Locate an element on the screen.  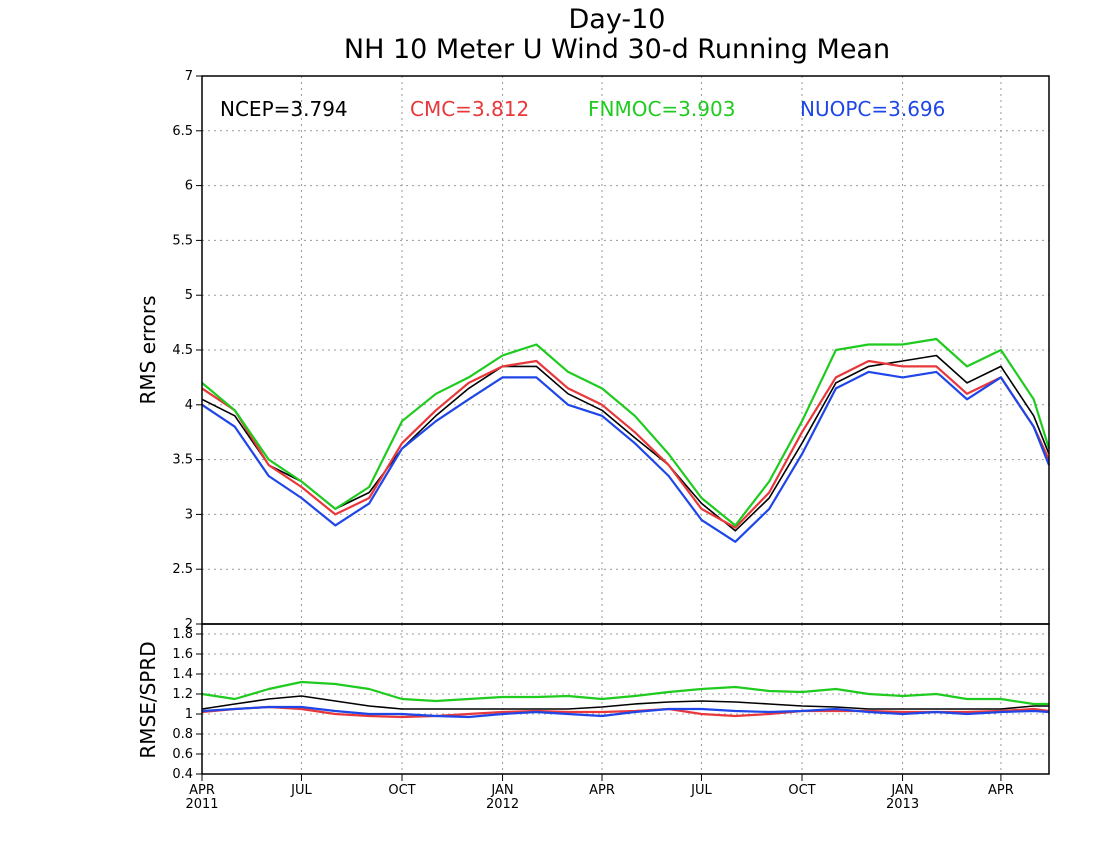
top-y-tick-label: 3.5 is located at coordinates (182, 460).